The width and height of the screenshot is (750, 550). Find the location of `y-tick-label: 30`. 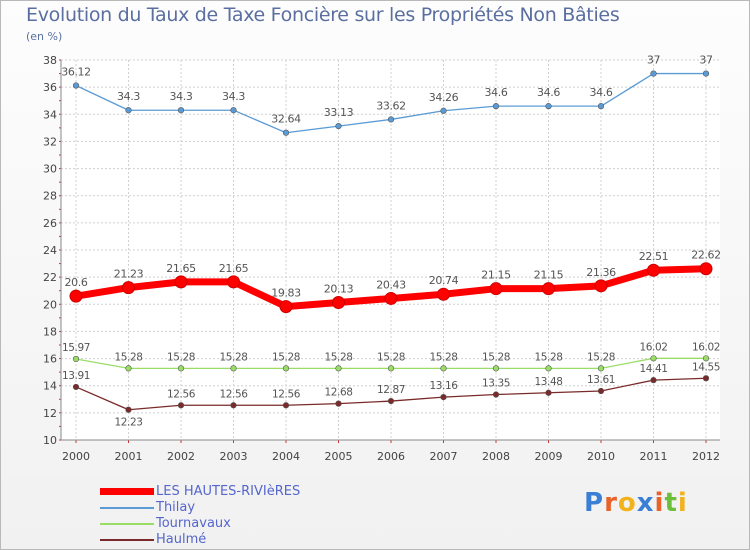

y-tick-label: 30 is located at coordinates (50, 169).